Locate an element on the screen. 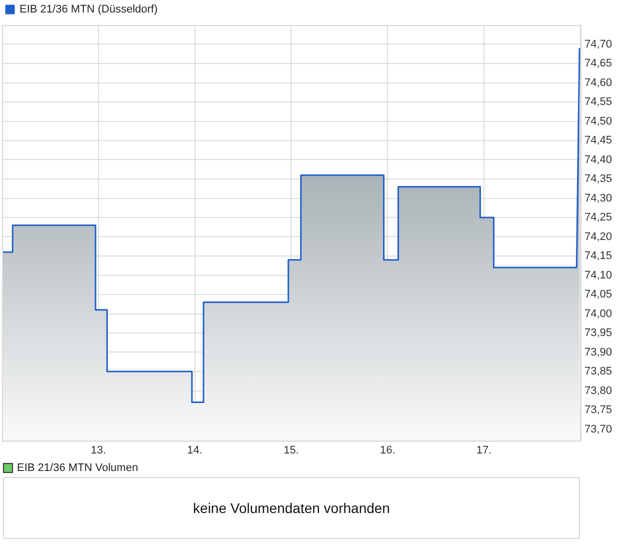 The image size is (620, 546). y-tick-label: 74,35 is located at coordinates (598, 179).